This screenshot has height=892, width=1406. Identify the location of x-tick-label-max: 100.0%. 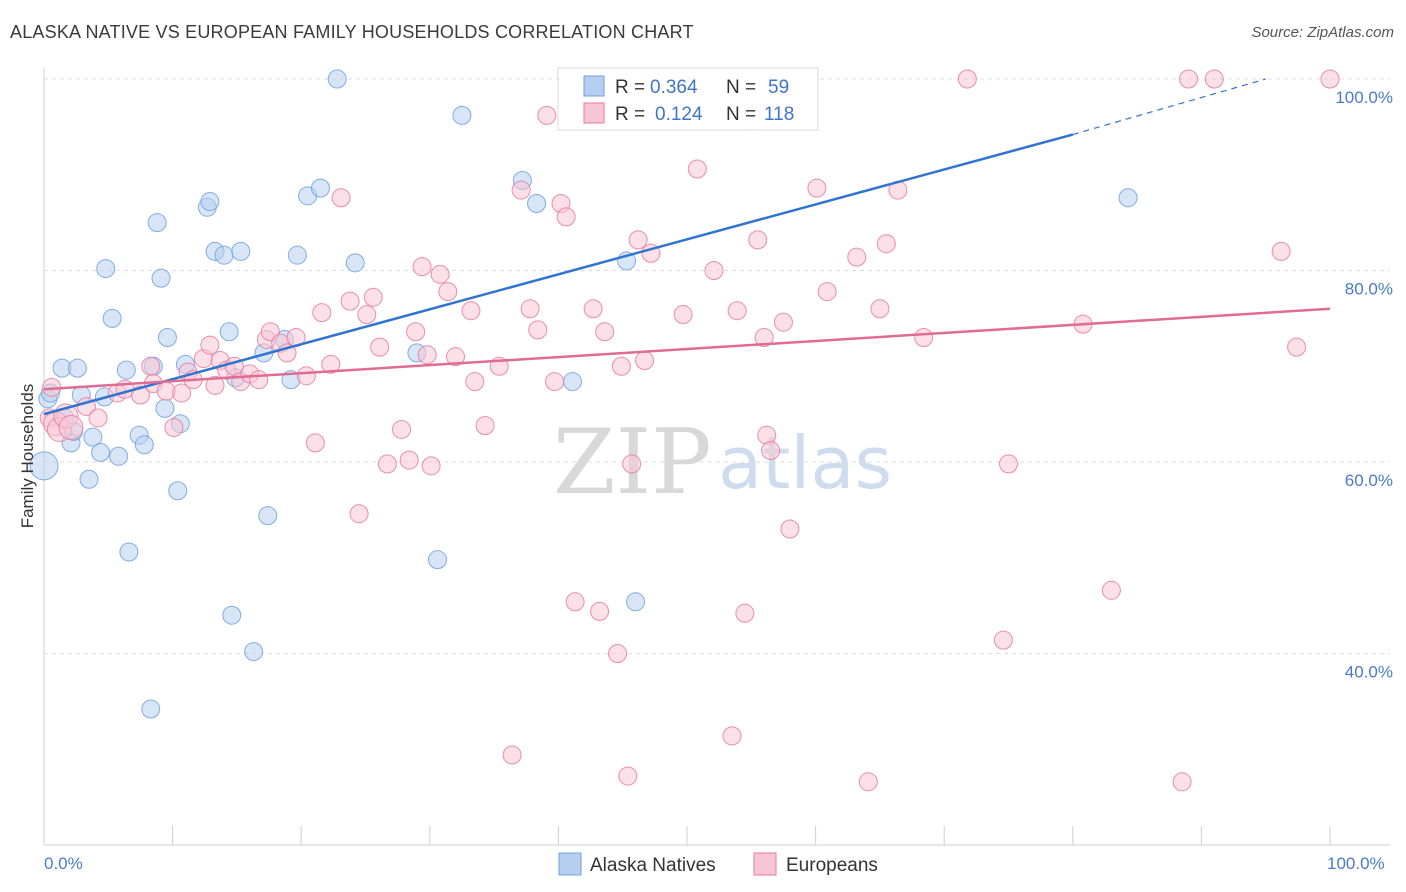
(1356, 863).